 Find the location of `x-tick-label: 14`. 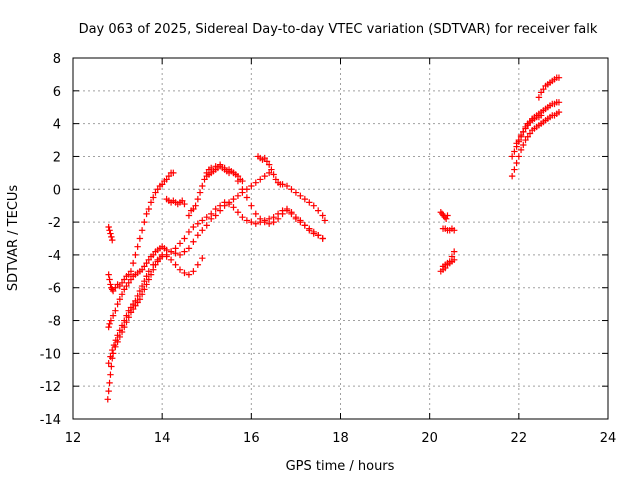

x-tick-label: 14 is located at coordinates (162, 438).